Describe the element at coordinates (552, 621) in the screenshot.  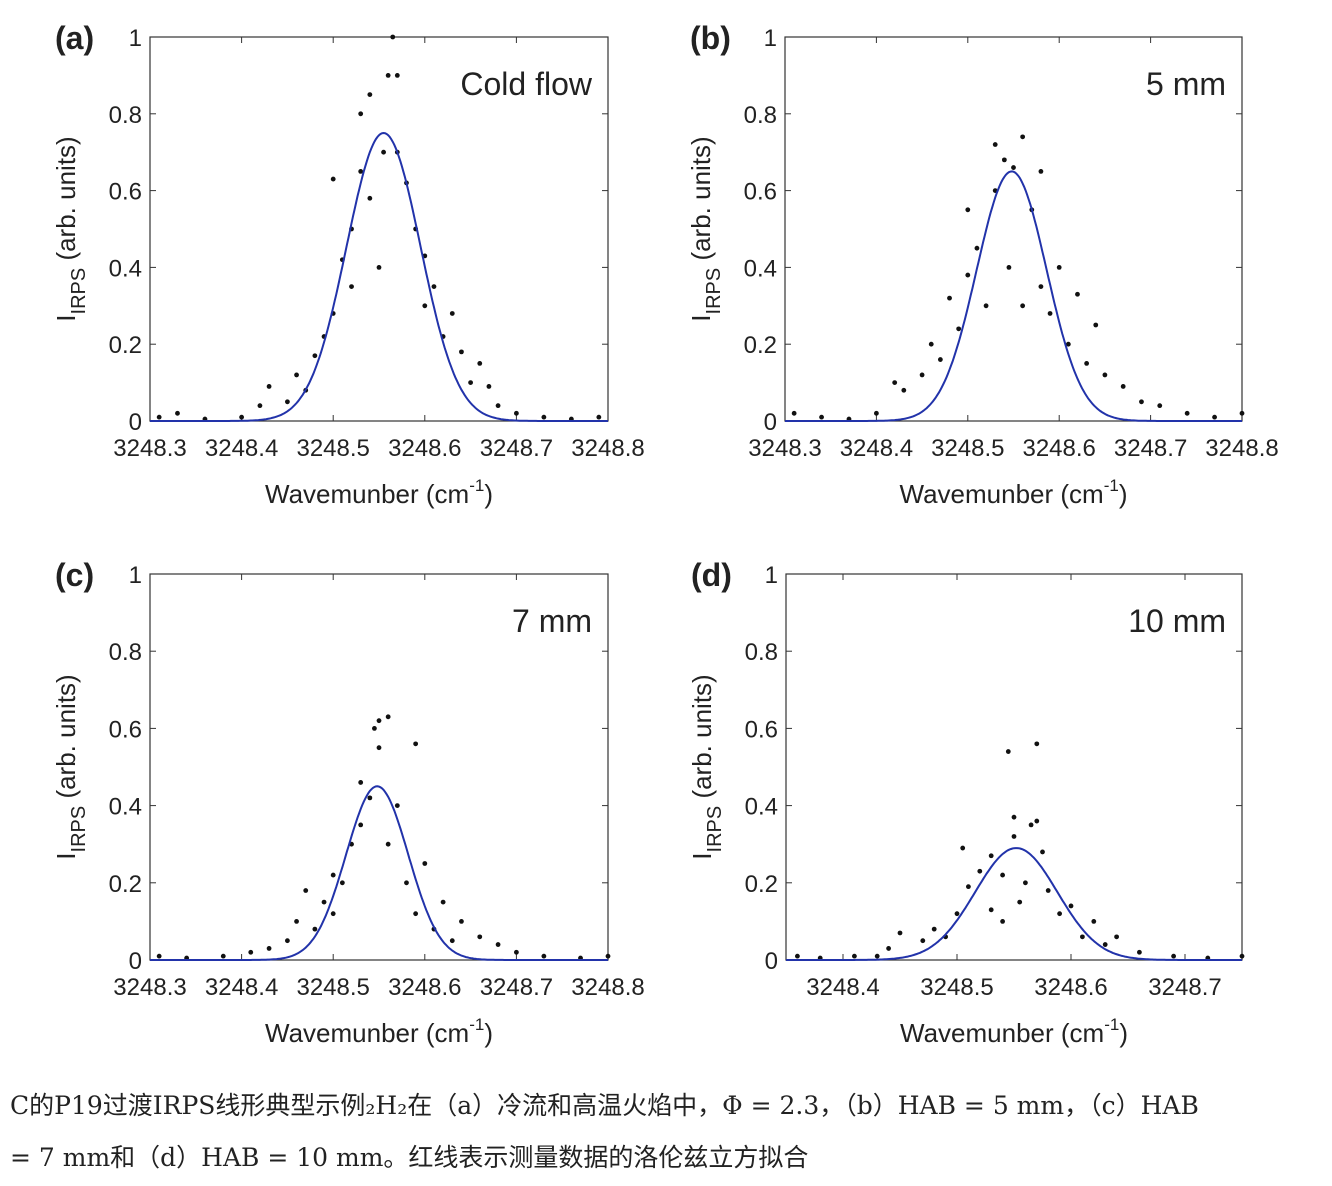
I see `panel-annotation: 7 mm` at that location.